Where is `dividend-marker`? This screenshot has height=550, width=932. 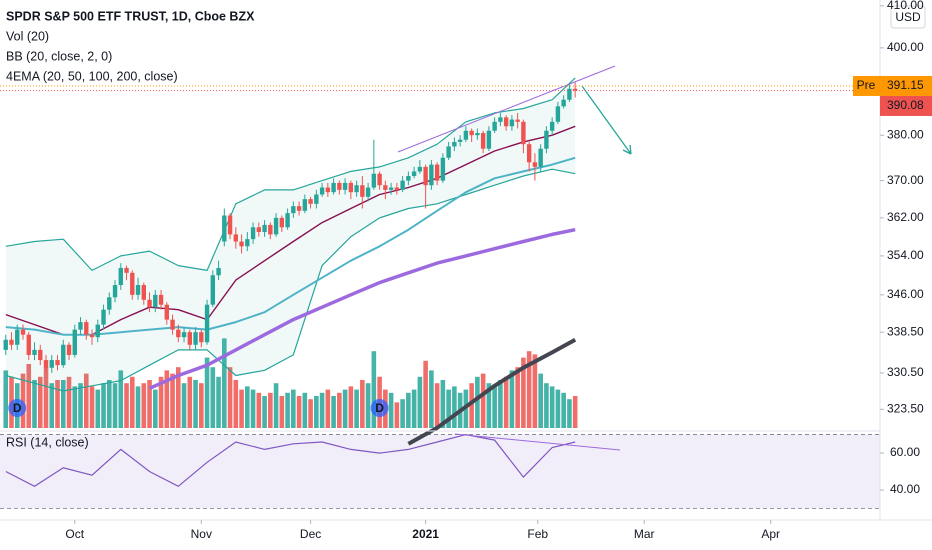 dividend-marker is located at coordinates (17, 408).